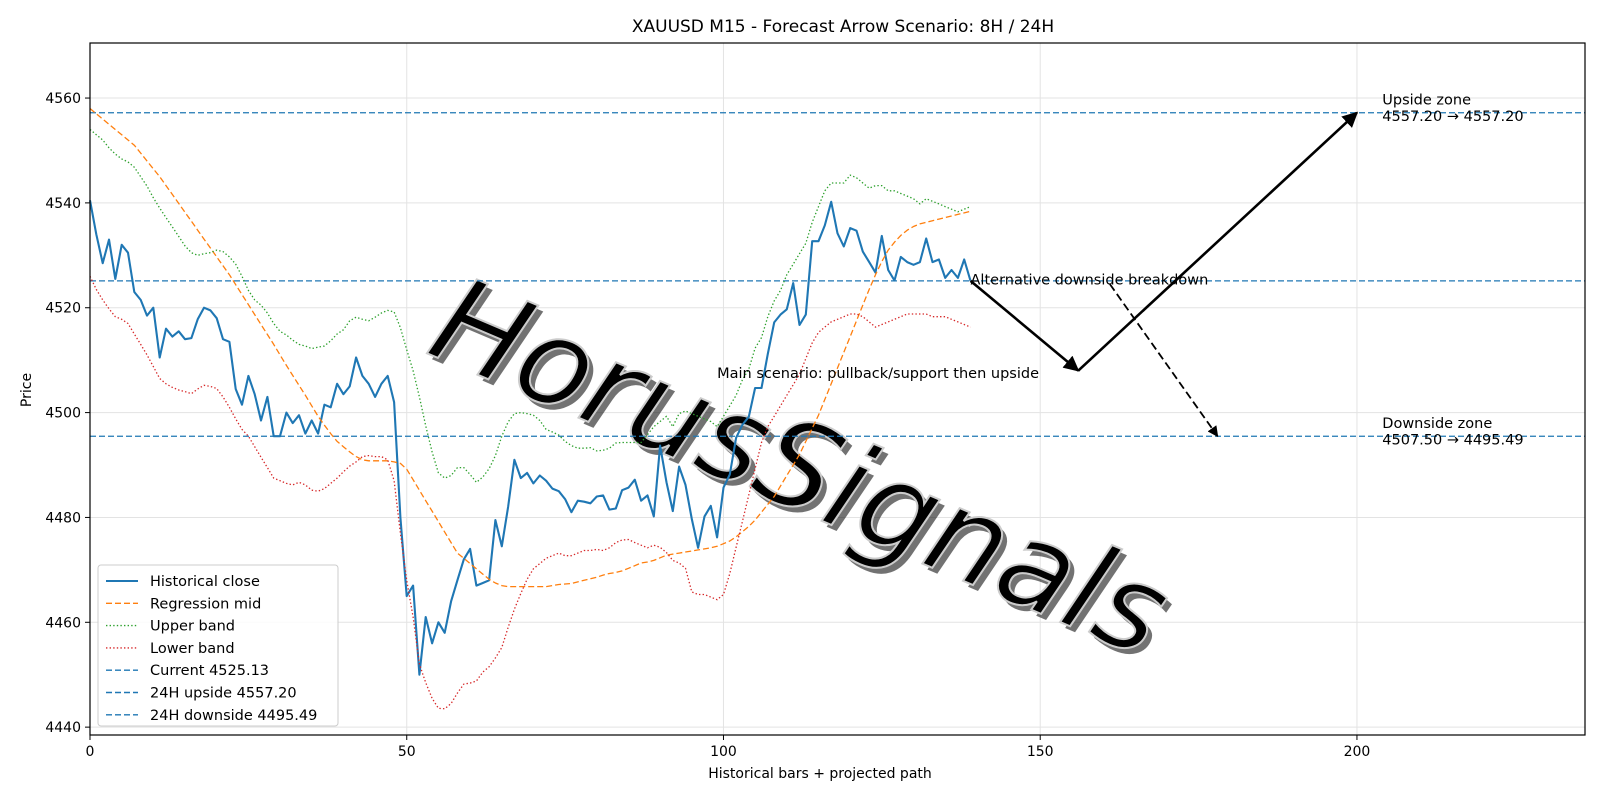  I want to click on y-tick-label: 4500, so click(63, 414).